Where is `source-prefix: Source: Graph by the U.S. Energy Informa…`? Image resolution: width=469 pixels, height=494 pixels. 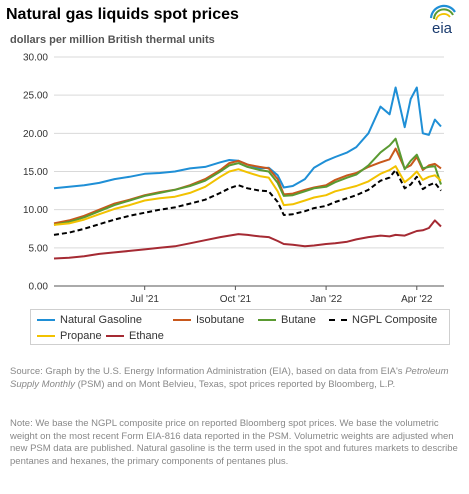 source-prefix: Source: Graph by the U.S. Energy Informa… is located at coordinates (208, 371).